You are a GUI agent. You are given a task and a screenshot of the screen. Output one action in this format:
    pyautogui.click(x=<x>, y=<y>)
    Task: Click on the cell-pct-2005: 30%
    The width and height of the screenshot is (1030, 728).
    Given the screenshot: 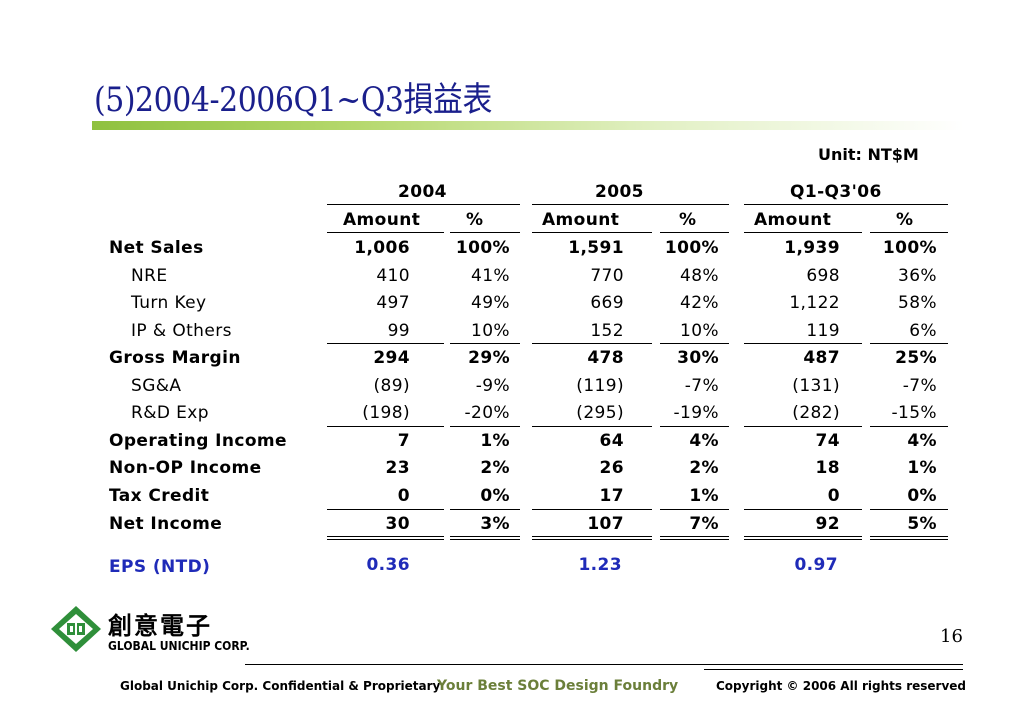 What is the action you would take?
    pyautogui.click(x=698, y=358)
    